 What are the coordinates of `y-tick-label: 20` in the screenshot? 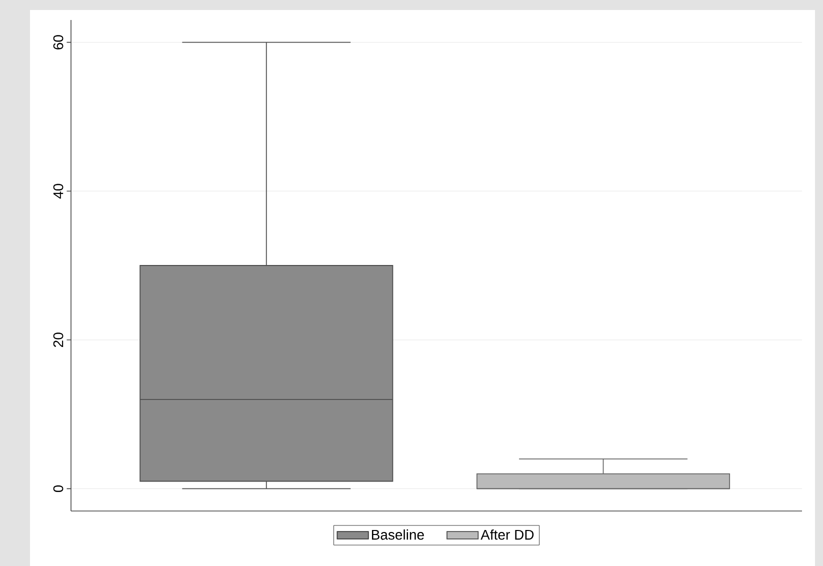 It's located at (58, 339).